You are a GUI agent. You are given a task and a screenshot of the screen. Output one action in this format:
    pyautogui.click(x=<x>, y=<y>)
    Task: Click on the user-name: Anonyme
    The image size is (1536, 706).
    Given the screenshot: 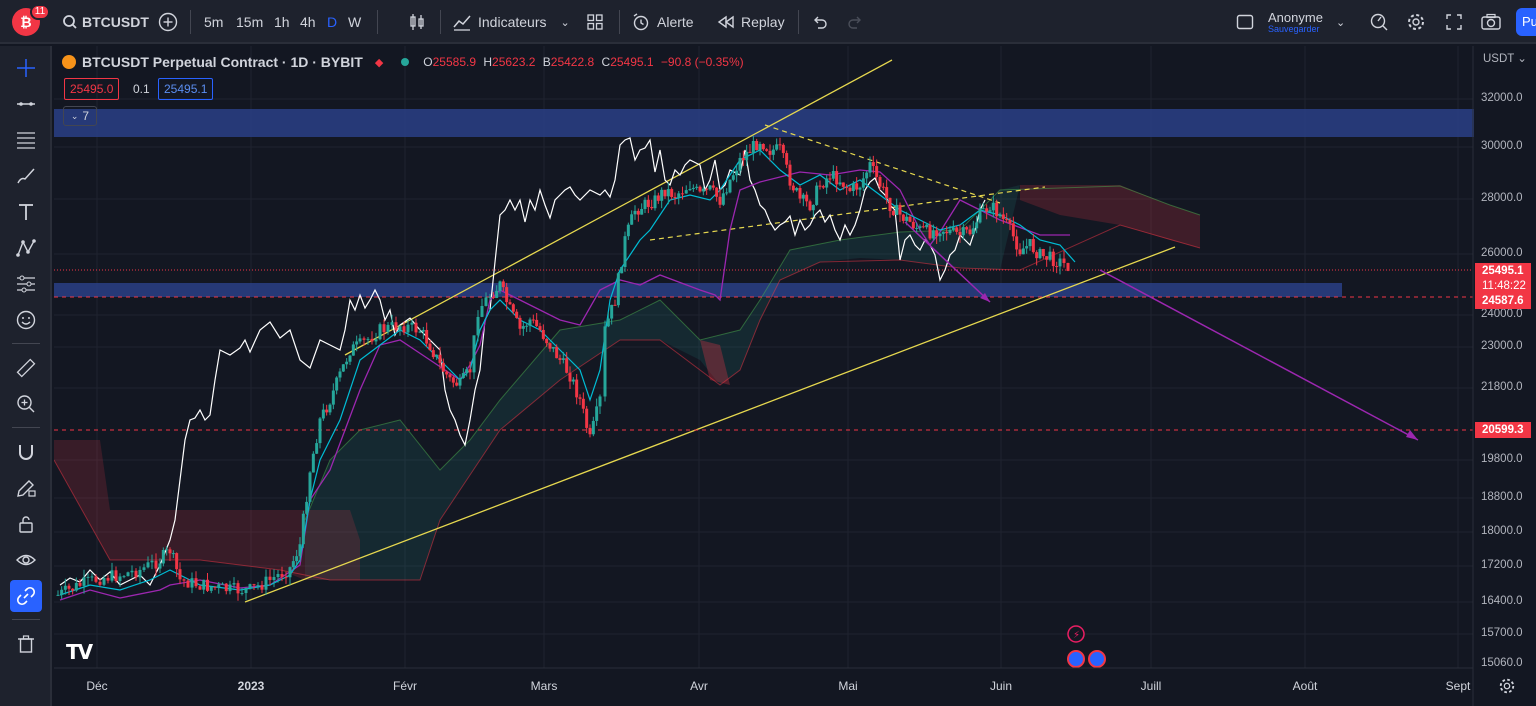 What is the action you would take?
    pyautogui.click(x=1295, y=17)
    